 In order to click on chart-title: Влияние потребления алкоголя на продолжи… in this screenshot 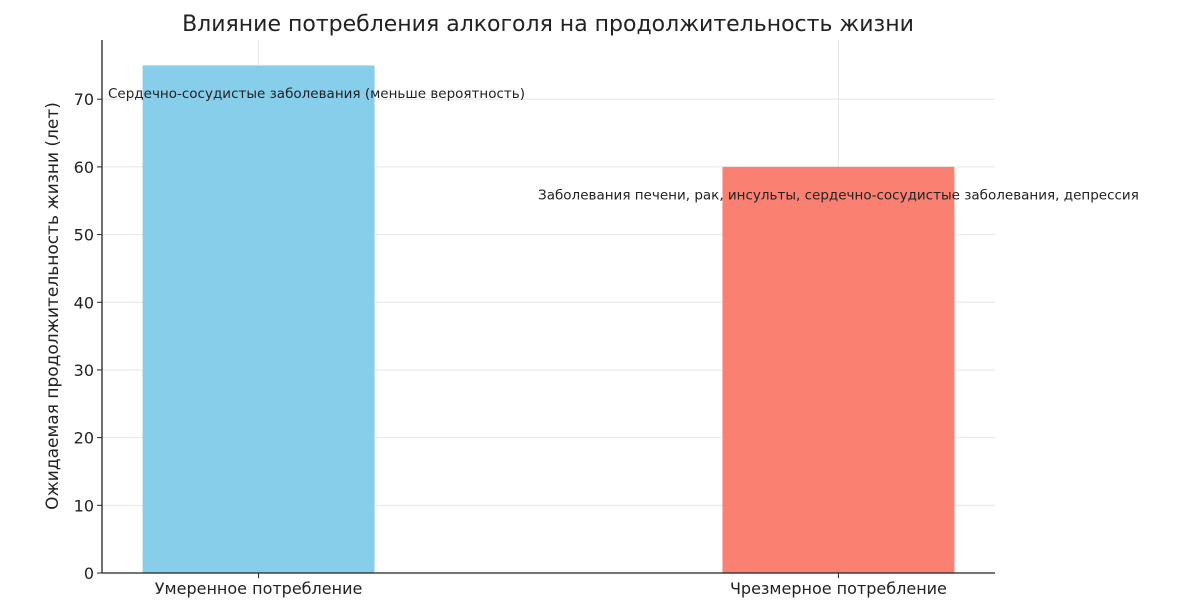, I will do `click(548, 24)`.